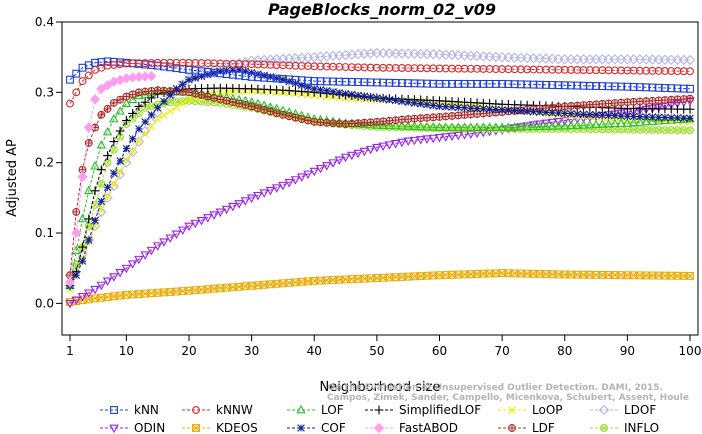  Describe the element at coordinates (501, 351) in the screenshot. I see `x-tick-label: 70` at that location.